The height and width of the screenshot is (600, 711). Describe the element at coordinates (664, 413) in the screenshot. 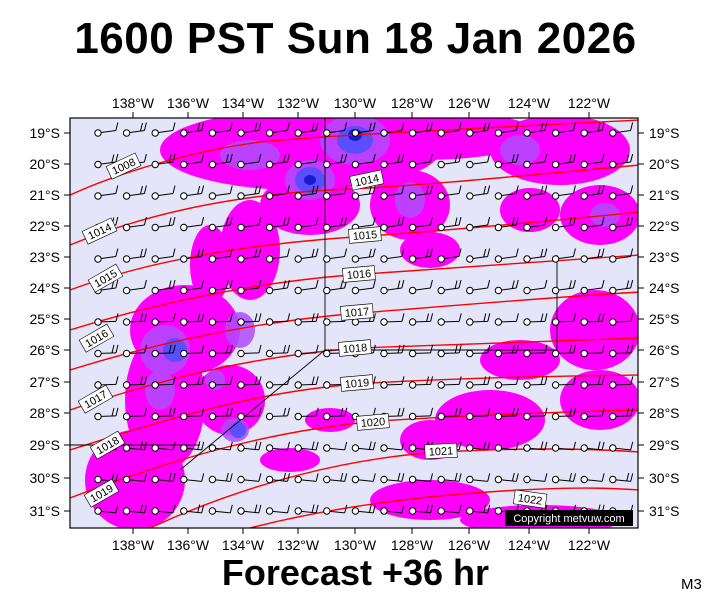

I see `lat-label: 28°S` at that location.